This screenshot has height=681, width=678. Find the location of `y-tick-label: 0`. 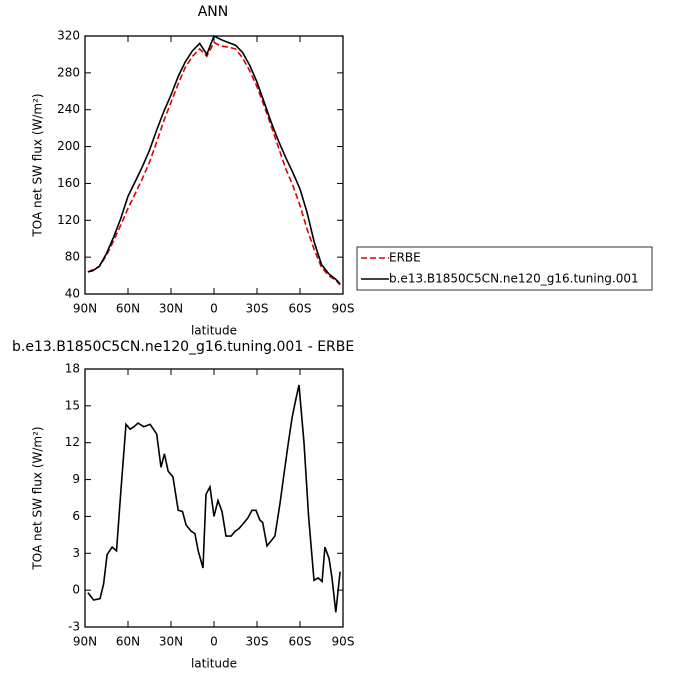

y-tick-label: 0 is located at coordinates (76, 590).